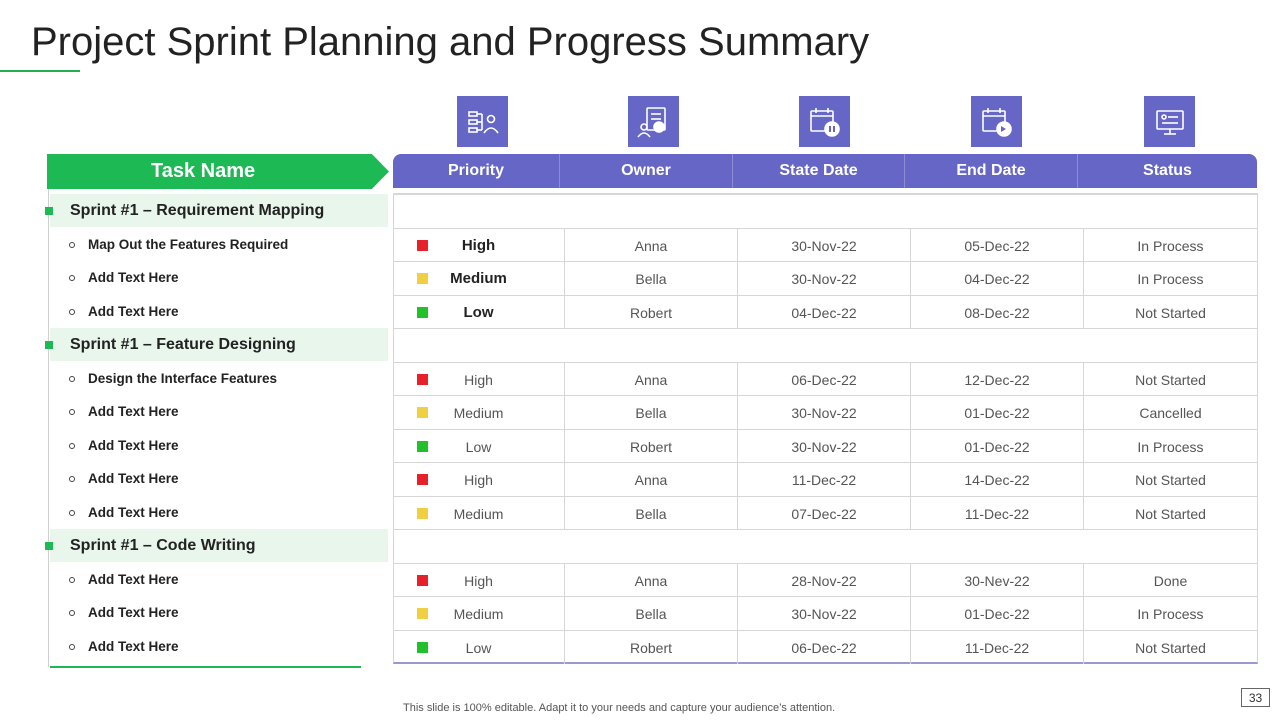 The height and width of the screenshot is (720, 1280). What do you see at coordinates (476, 171) in the screenshot?
I see `header-priority: Priority` at bounding box center [476, 171].